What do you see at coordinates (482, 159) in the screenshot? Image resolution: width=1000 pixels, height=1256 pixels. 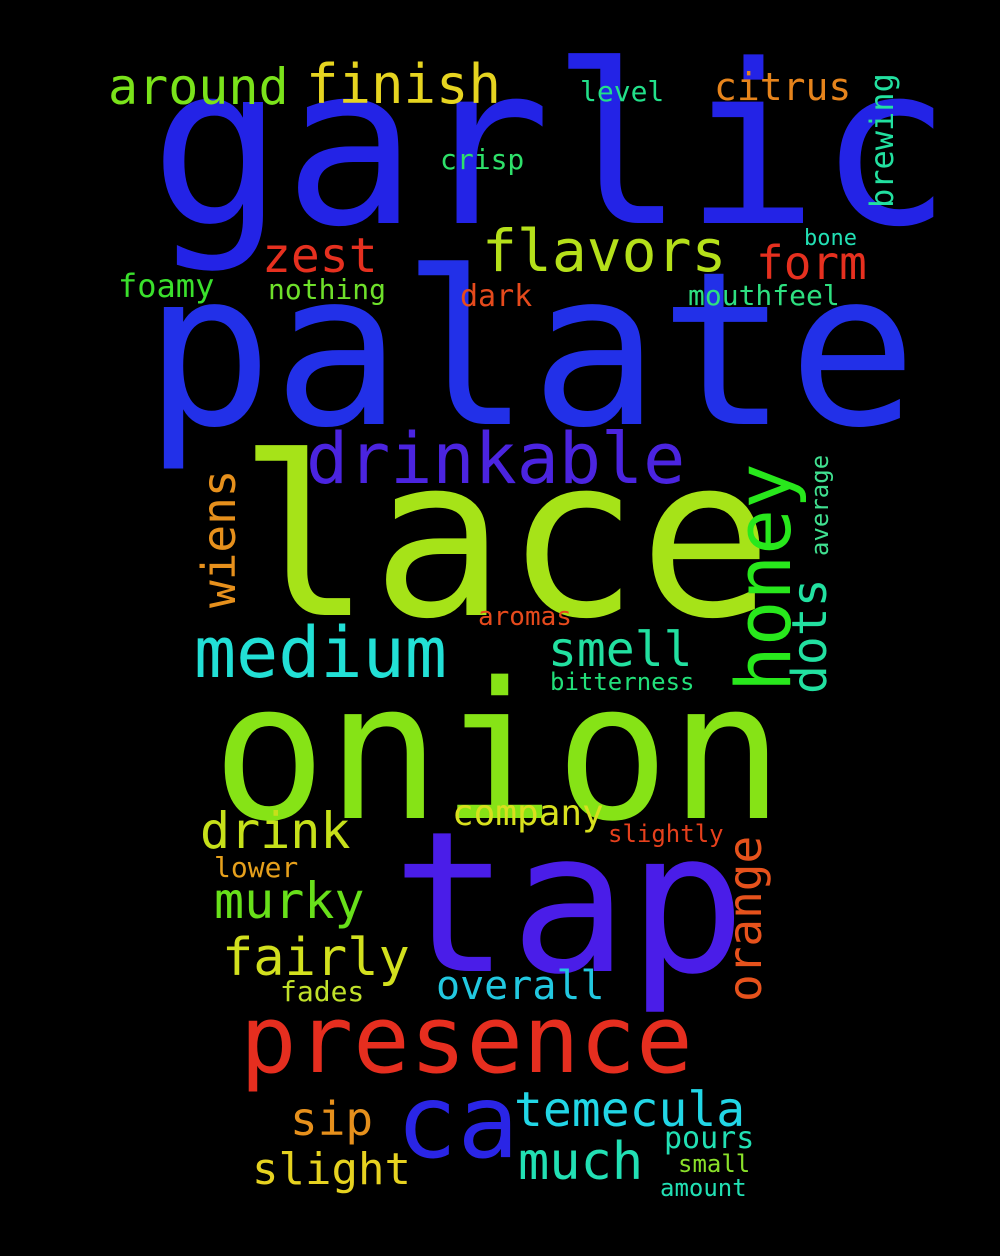 I see `word-crisp: crisp` at bounding box center [482, 159].